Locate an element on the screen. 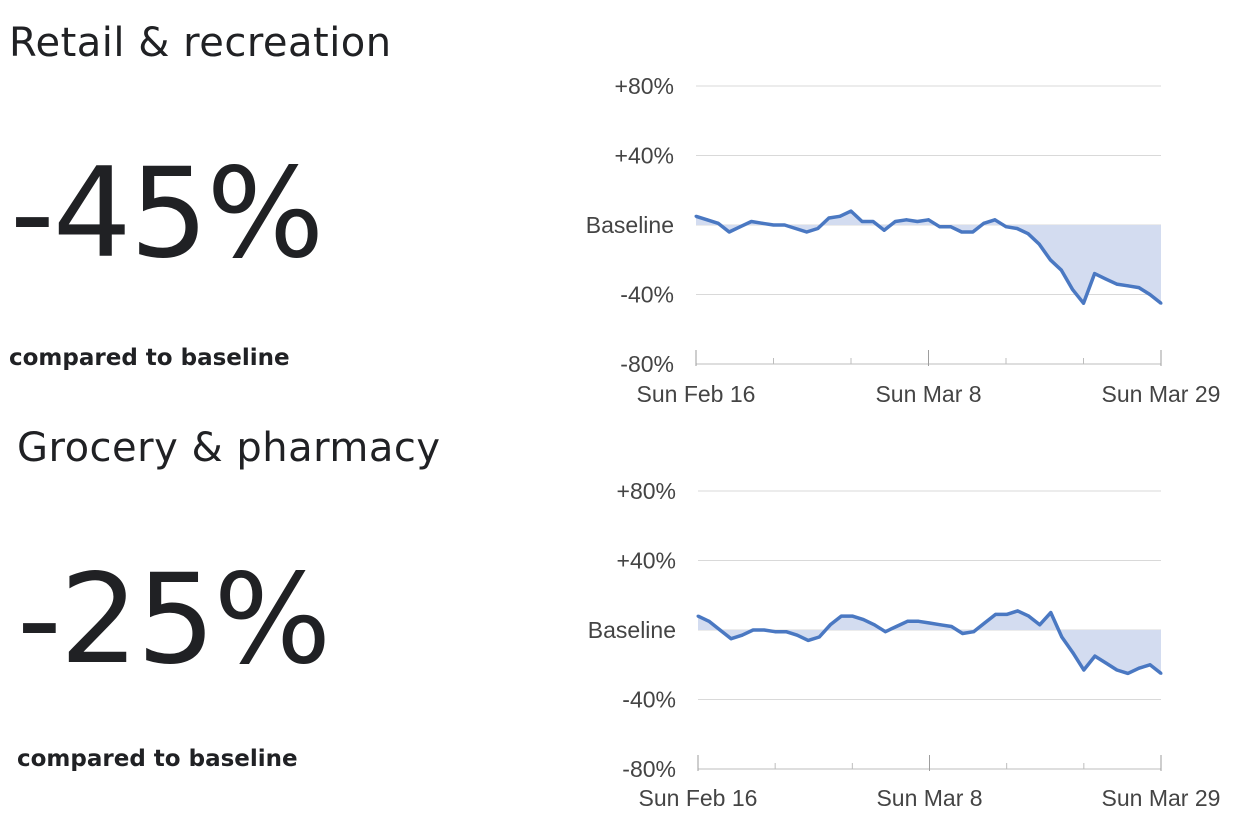 The width and height of the screenshot is (1260, 840). section-title: Retail & recreation is located at coordinates (200, 43).